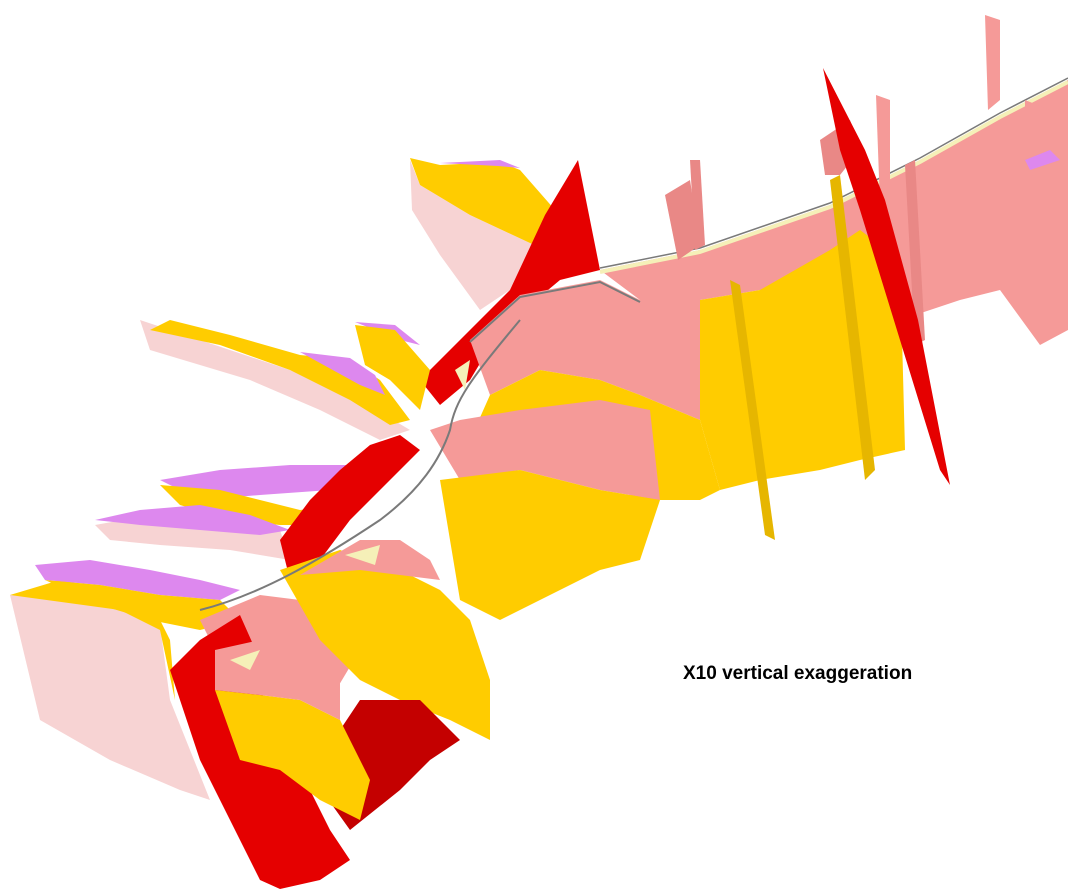 The height and width of the screenshot is (889, 1068). I want to click on upper-block, so click(505, 281).